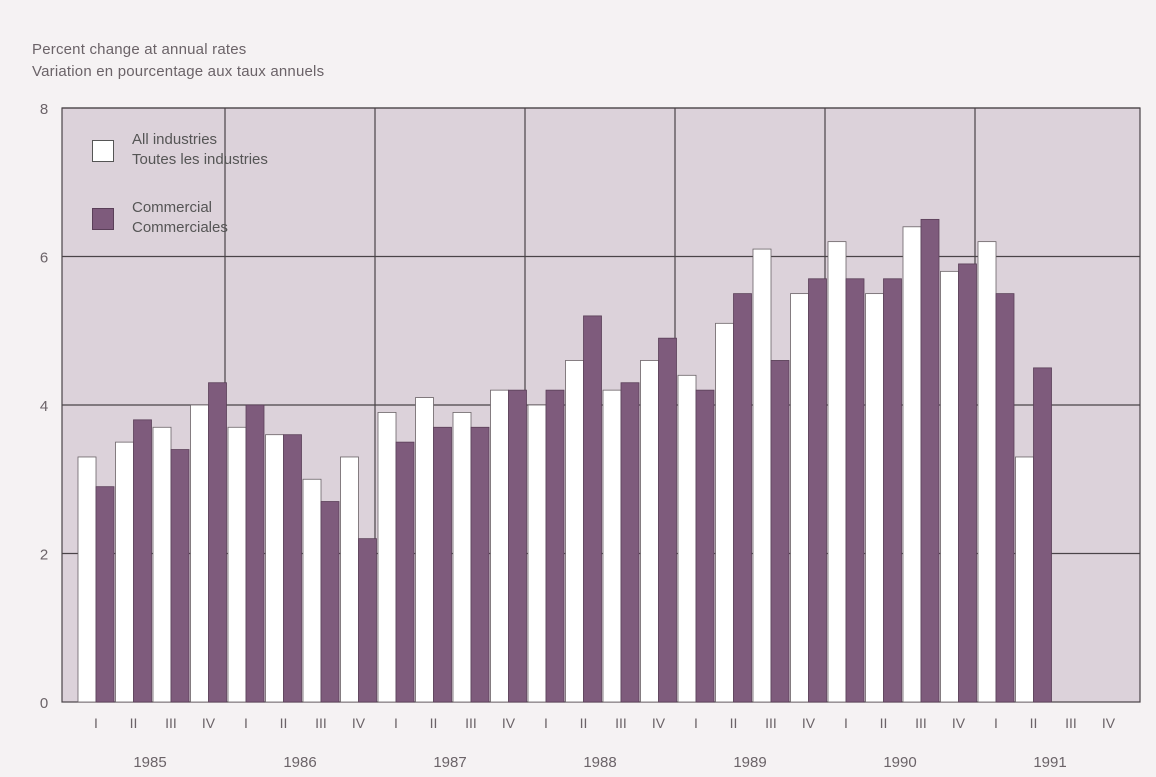 This screenshot has height=777, width=1156. What do you see at coordinates (103, 151) in the screenshot?
I see `legend-swatch-all-industries` at bounding box center [103, 151].